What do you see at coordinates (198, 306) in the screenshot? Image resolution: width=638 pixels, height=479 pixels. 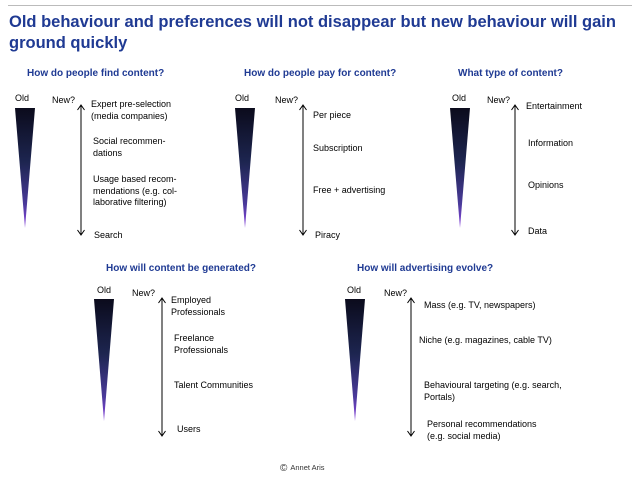 I see `item-label: Employed Professionals` at bounding box center [198, 306].